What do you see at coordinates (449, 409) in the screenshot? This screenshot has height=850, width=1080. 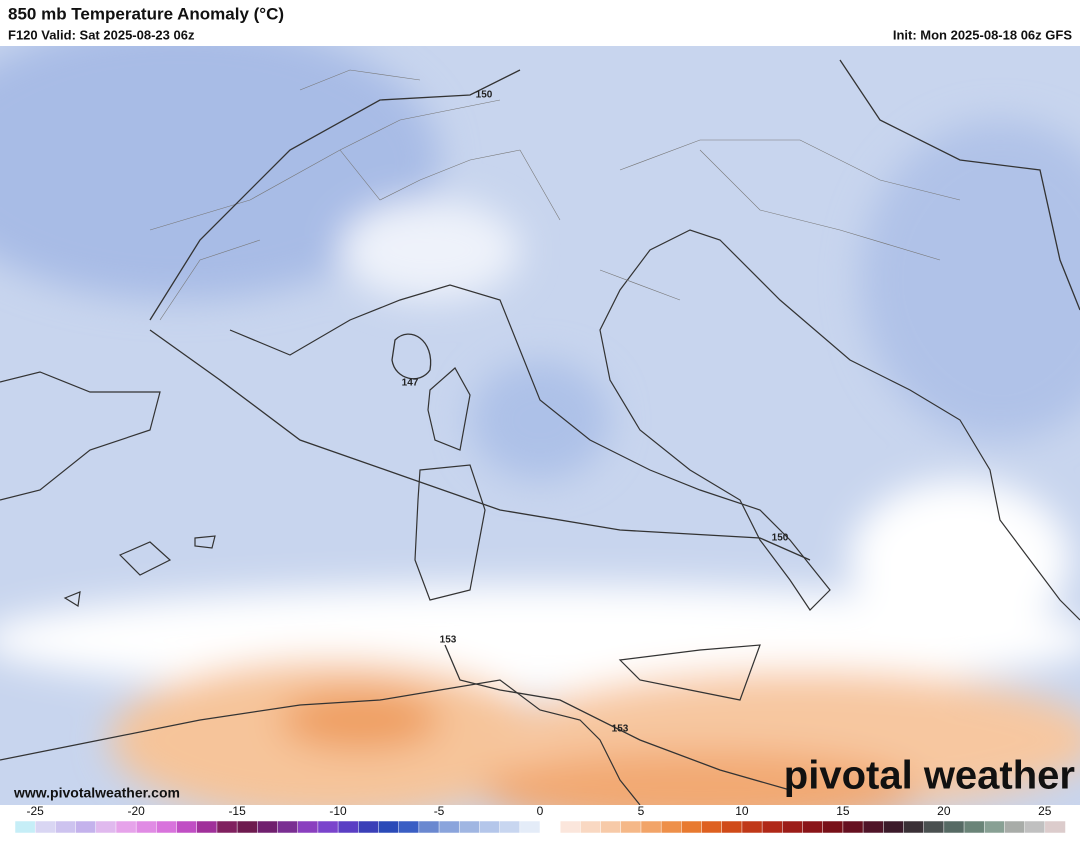 I see `corsica` at bounding box center [449, 409].